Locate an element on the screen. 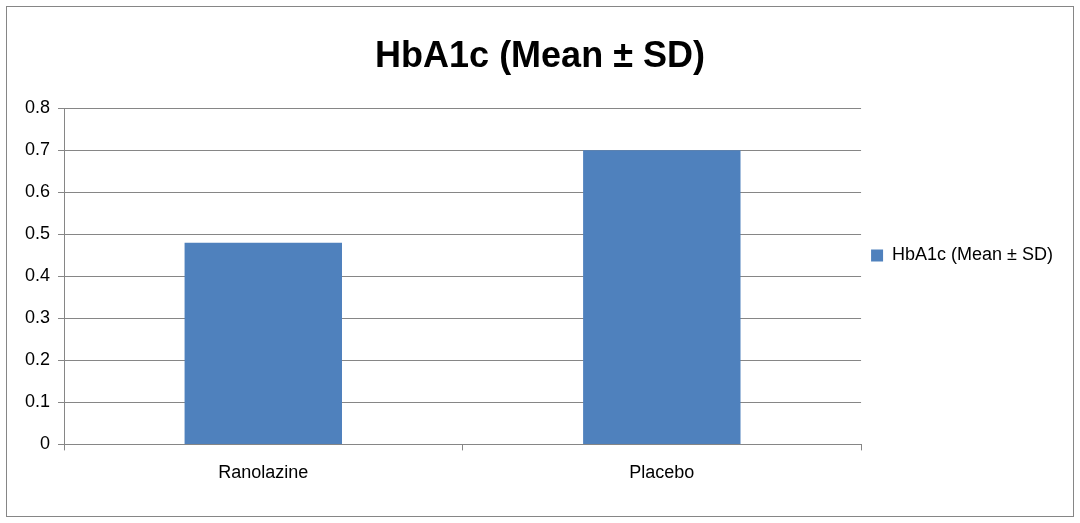 The width and height of the screenshot is (1080, 523). chart-title: HbA1c (Mean ± SD) is located at coordinates (540, 54).